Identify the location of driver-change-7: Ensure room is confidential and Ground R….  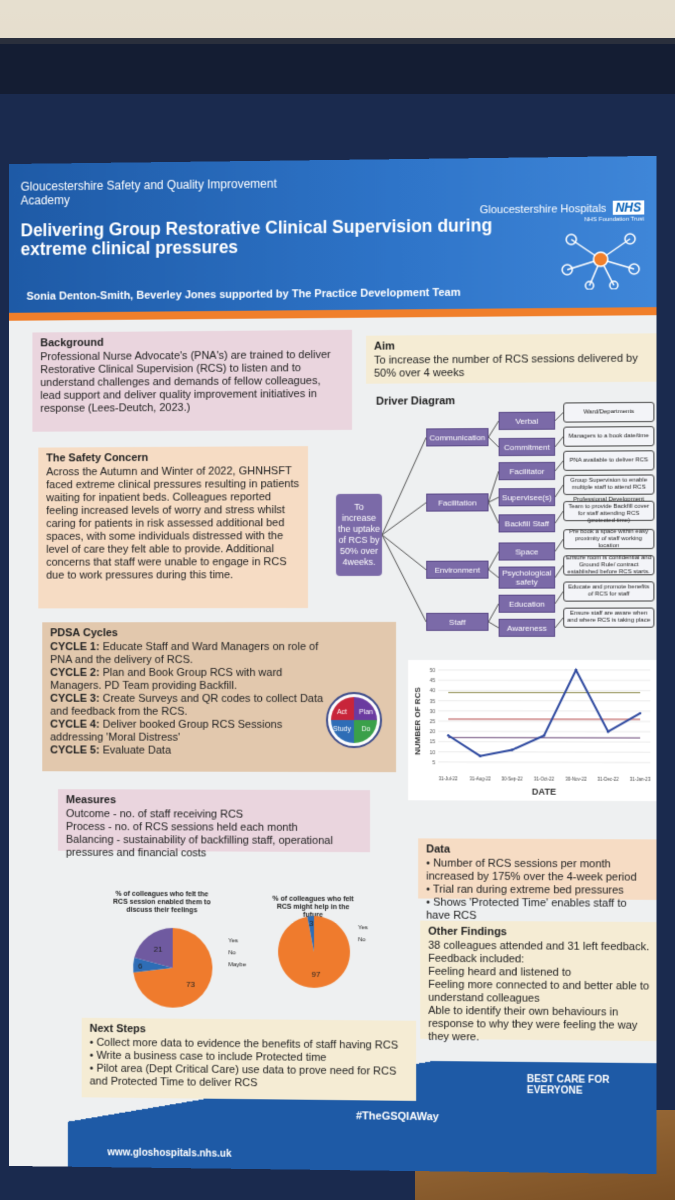
(608, 565).